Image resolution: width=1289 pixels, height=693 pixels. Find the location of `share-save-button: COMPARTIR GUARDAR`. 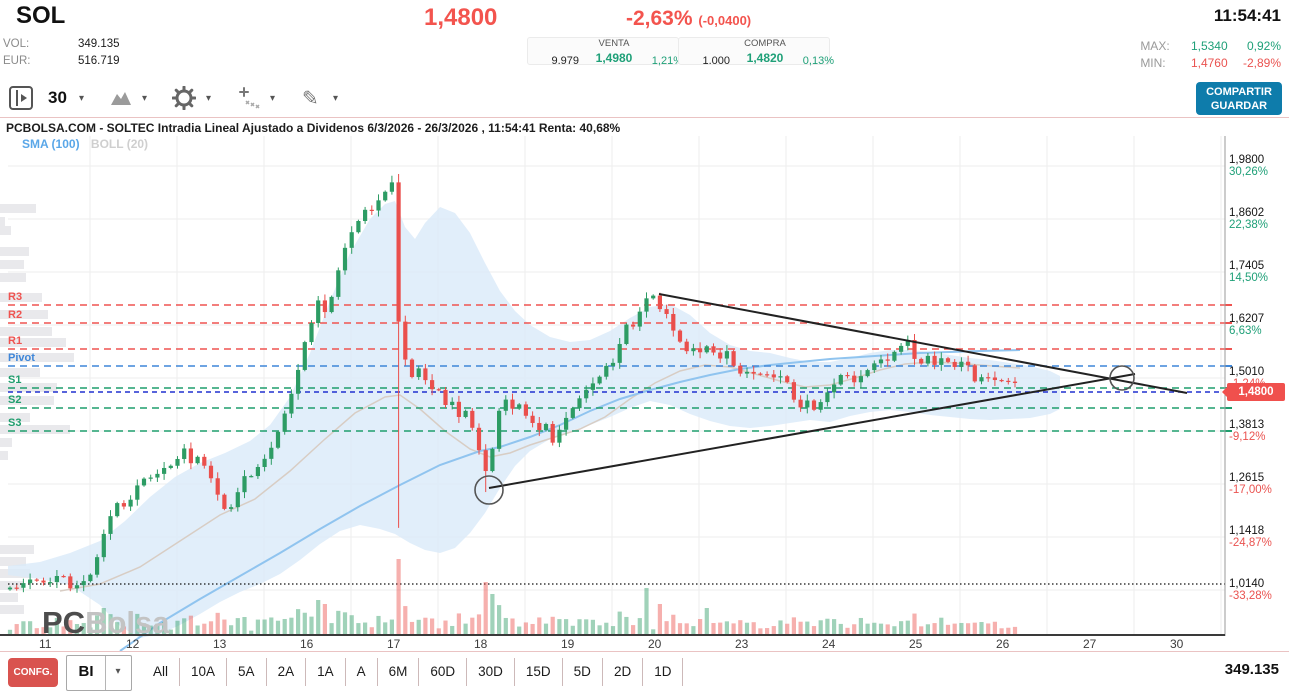

share-save-button: COMPARTIR GUARDAR is located at coordinates (1239, 98).